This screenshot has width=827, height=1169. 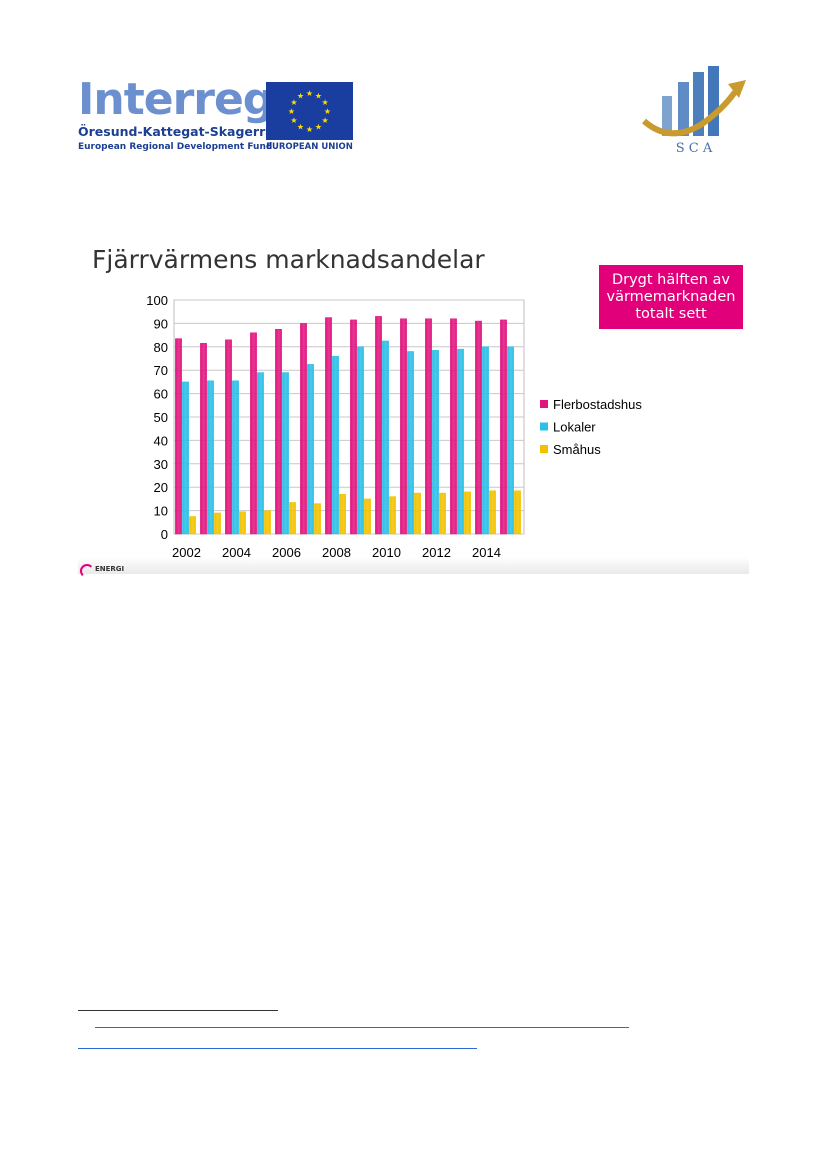 What do you see at coordinates (335, 445) in the screenshot?
I see `bar-lokaler-2008` at bounding box center [335, 445].